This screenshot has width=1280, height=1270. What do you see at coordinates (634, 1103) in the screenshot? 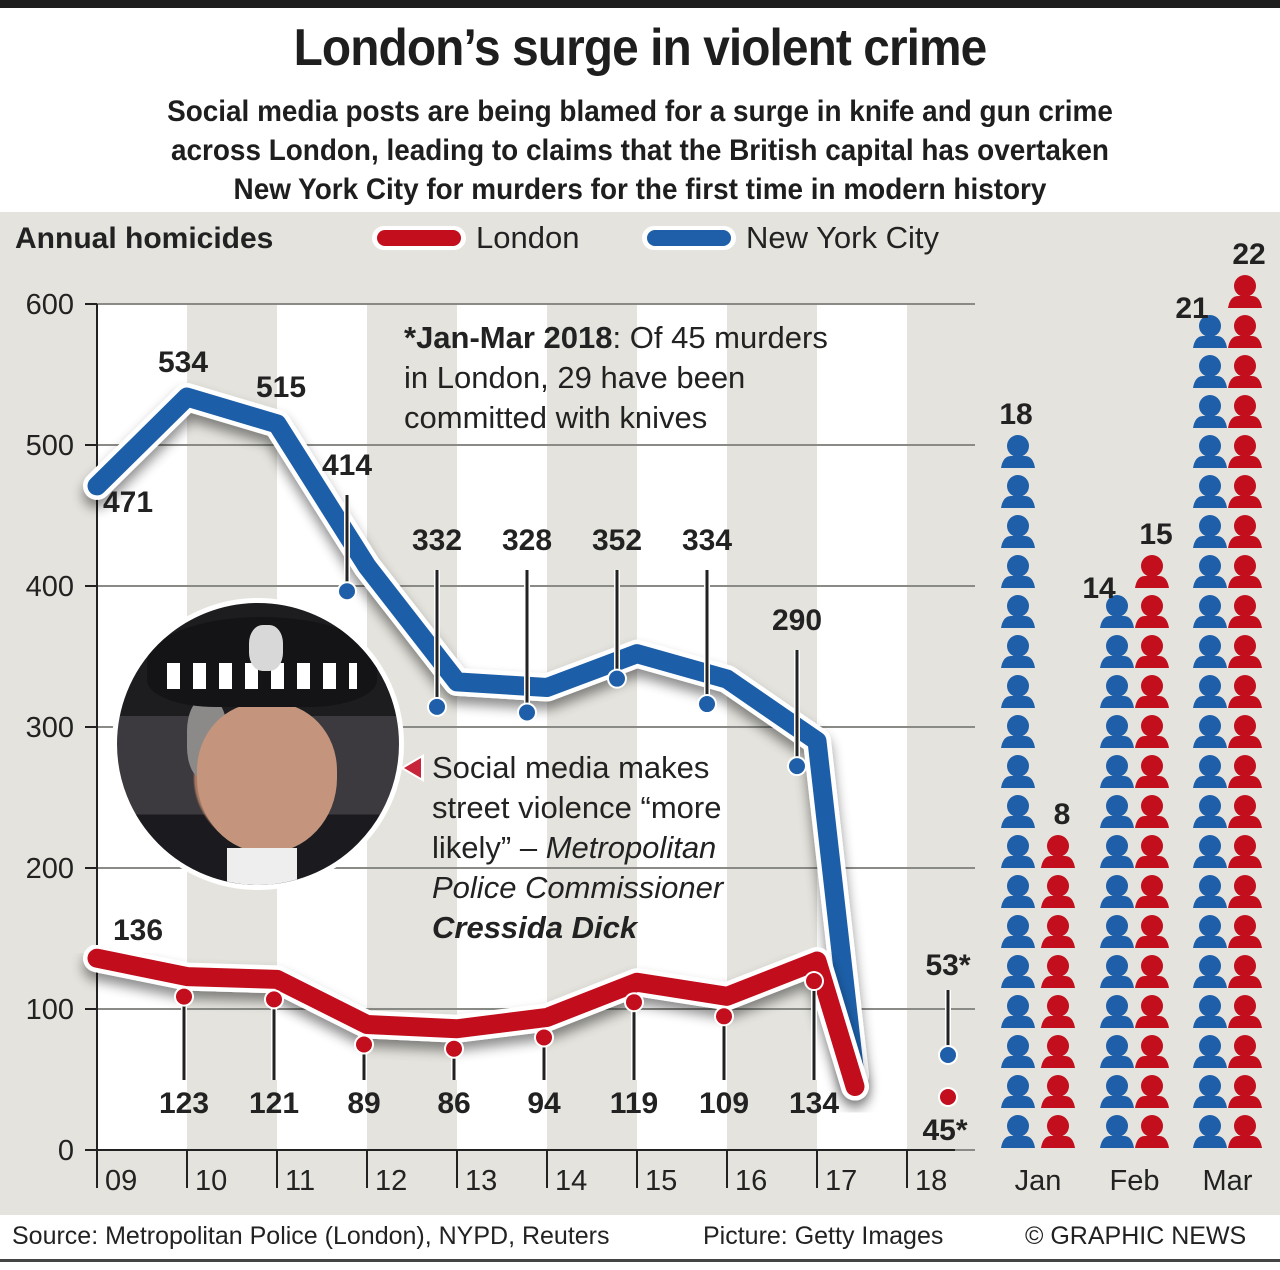
I see `london-value-label: 119` at bounding box center [634, 1103].